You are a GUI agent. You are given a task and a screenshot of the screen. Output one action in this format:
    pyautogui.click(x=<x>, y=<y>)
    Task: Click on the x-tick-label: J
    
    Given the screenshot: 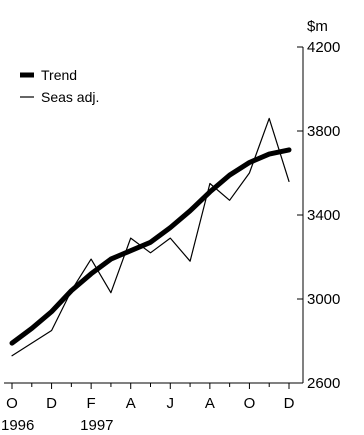 What is the action you would take?
    pyautogui.click(x=171, y=403)
    